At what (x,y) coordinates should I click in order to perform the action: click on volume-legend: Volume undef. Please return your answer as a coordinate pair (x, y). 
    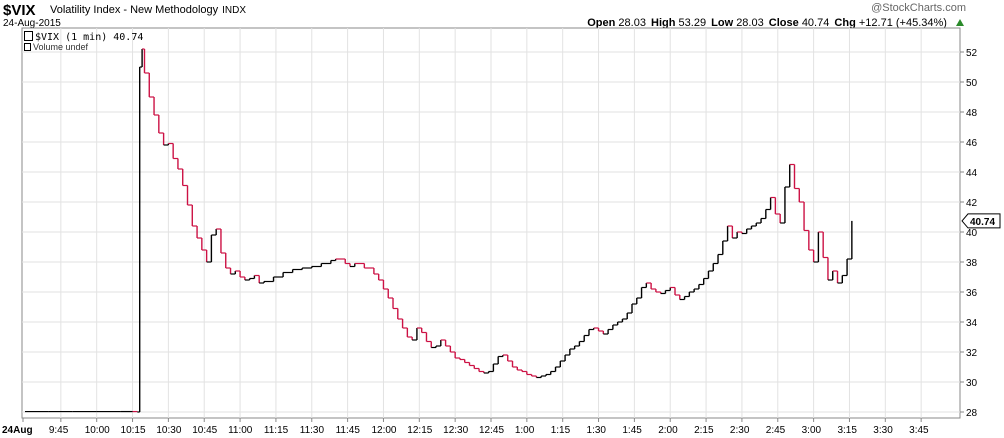
    Looking at the image, I should click on (56, 47).